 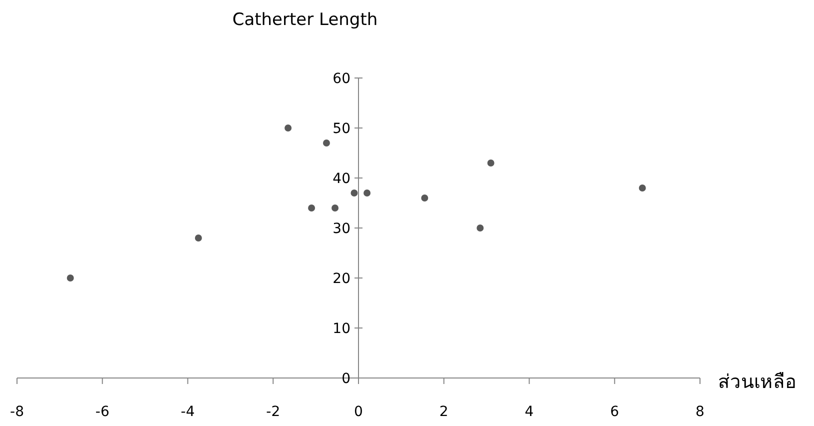 What do you see at coordinates (341, 229) in the screenshot?
I see `ytick: 30` at bounding box center [341, 229].